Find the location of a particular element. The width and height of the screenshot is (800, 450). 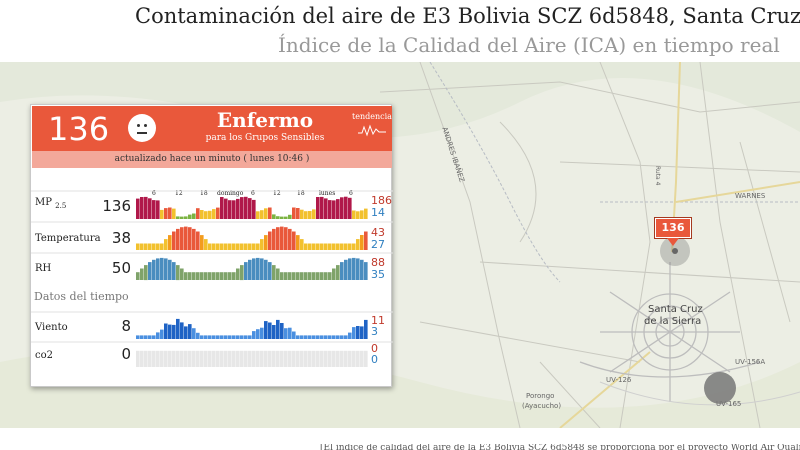

pm25-sparkline is located at coordinates (252, 207).